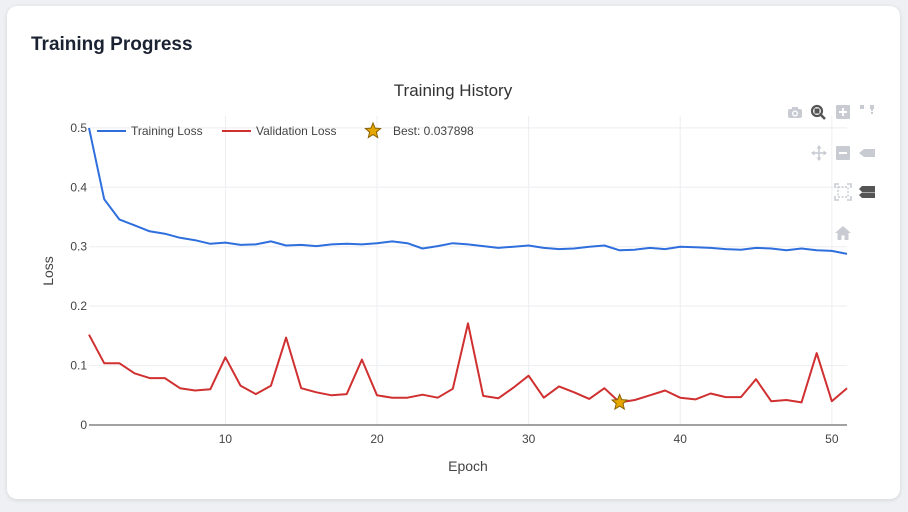 The height and width of the screenshot is (512, 908). Describe the element at coordinates (867, 192) in the screenshot. I see `hover-compare-icon` at that location.